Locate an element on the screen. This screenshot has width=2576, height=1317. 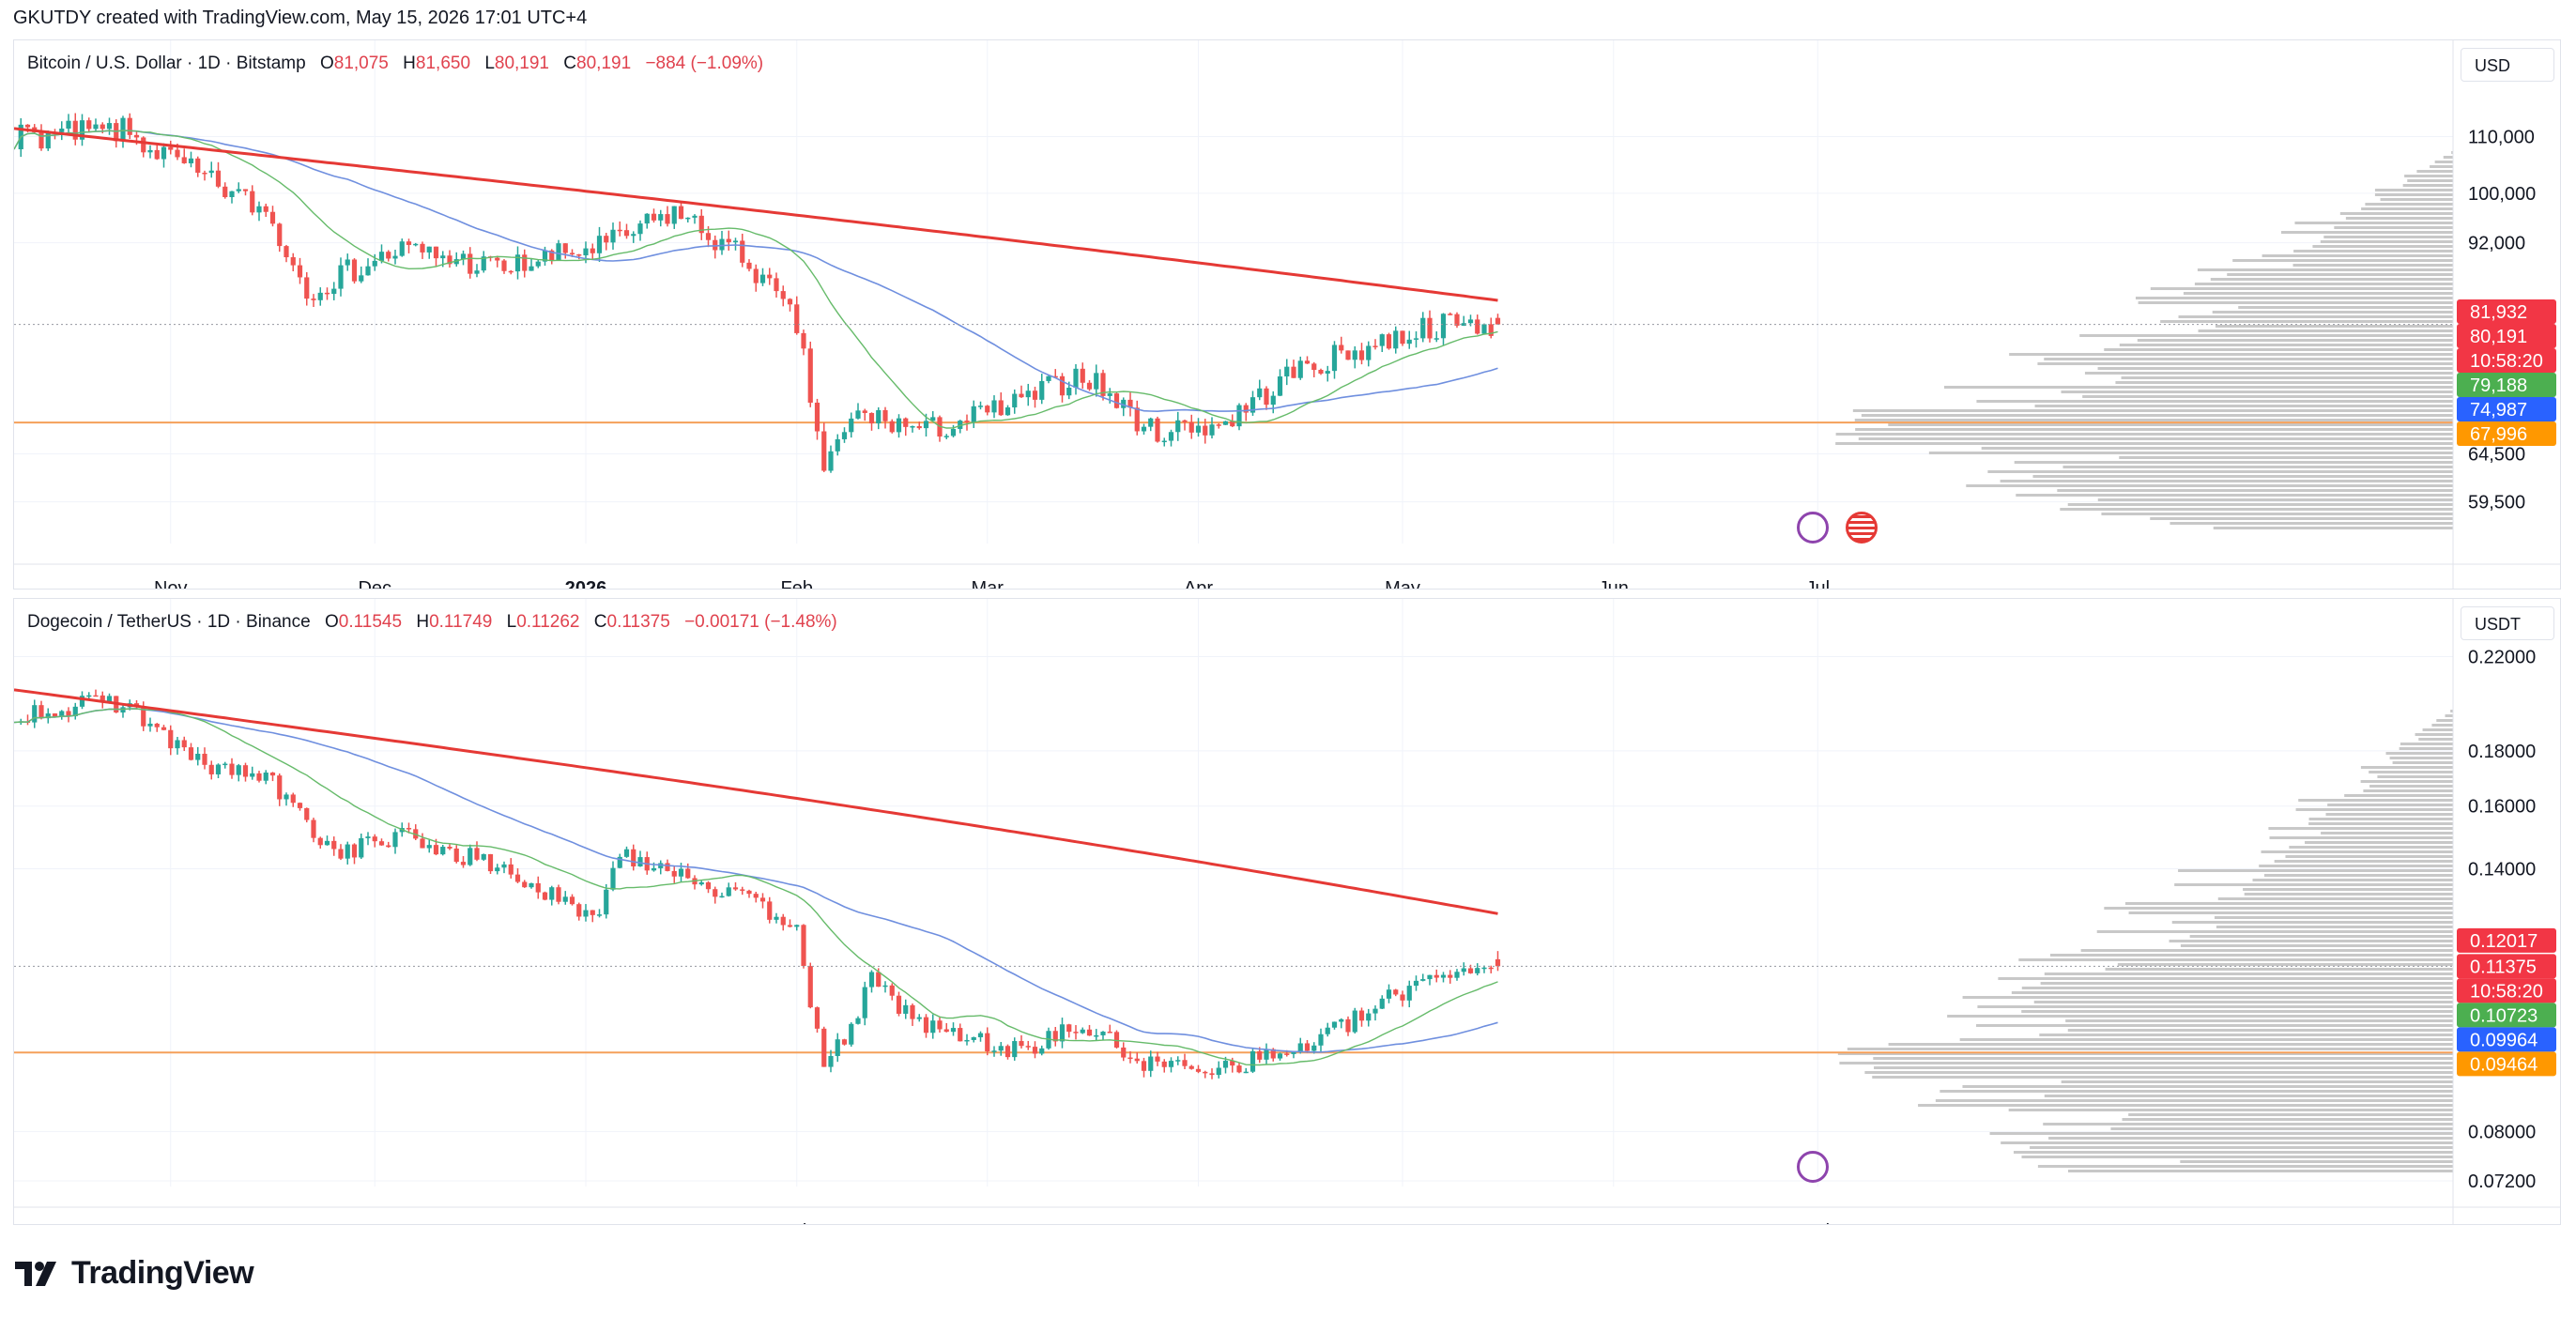
btc-event-flash-icon is located at coordinates (1813, 528).